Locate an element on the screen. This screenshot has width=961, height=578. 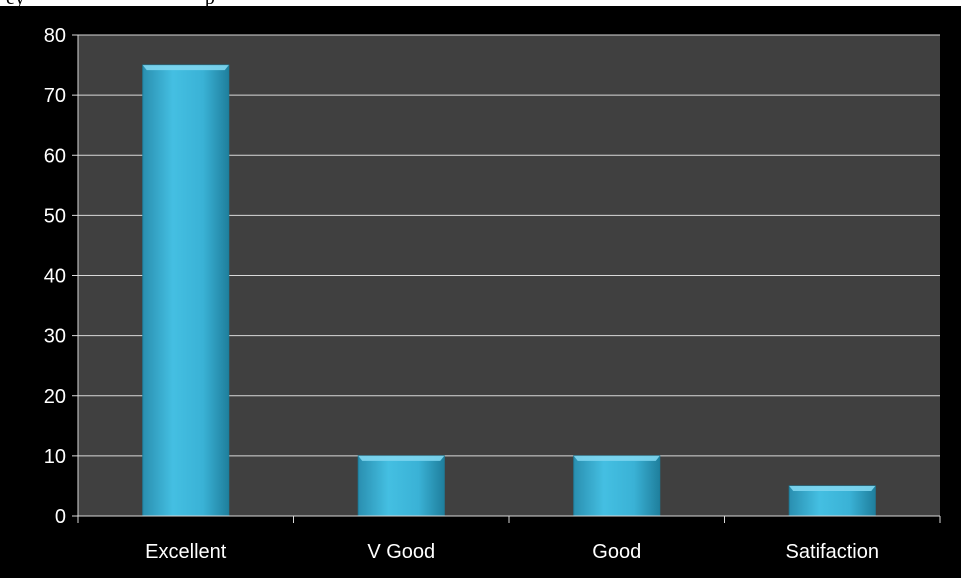
x-axis-ticks is located at coordinates (509, 519).